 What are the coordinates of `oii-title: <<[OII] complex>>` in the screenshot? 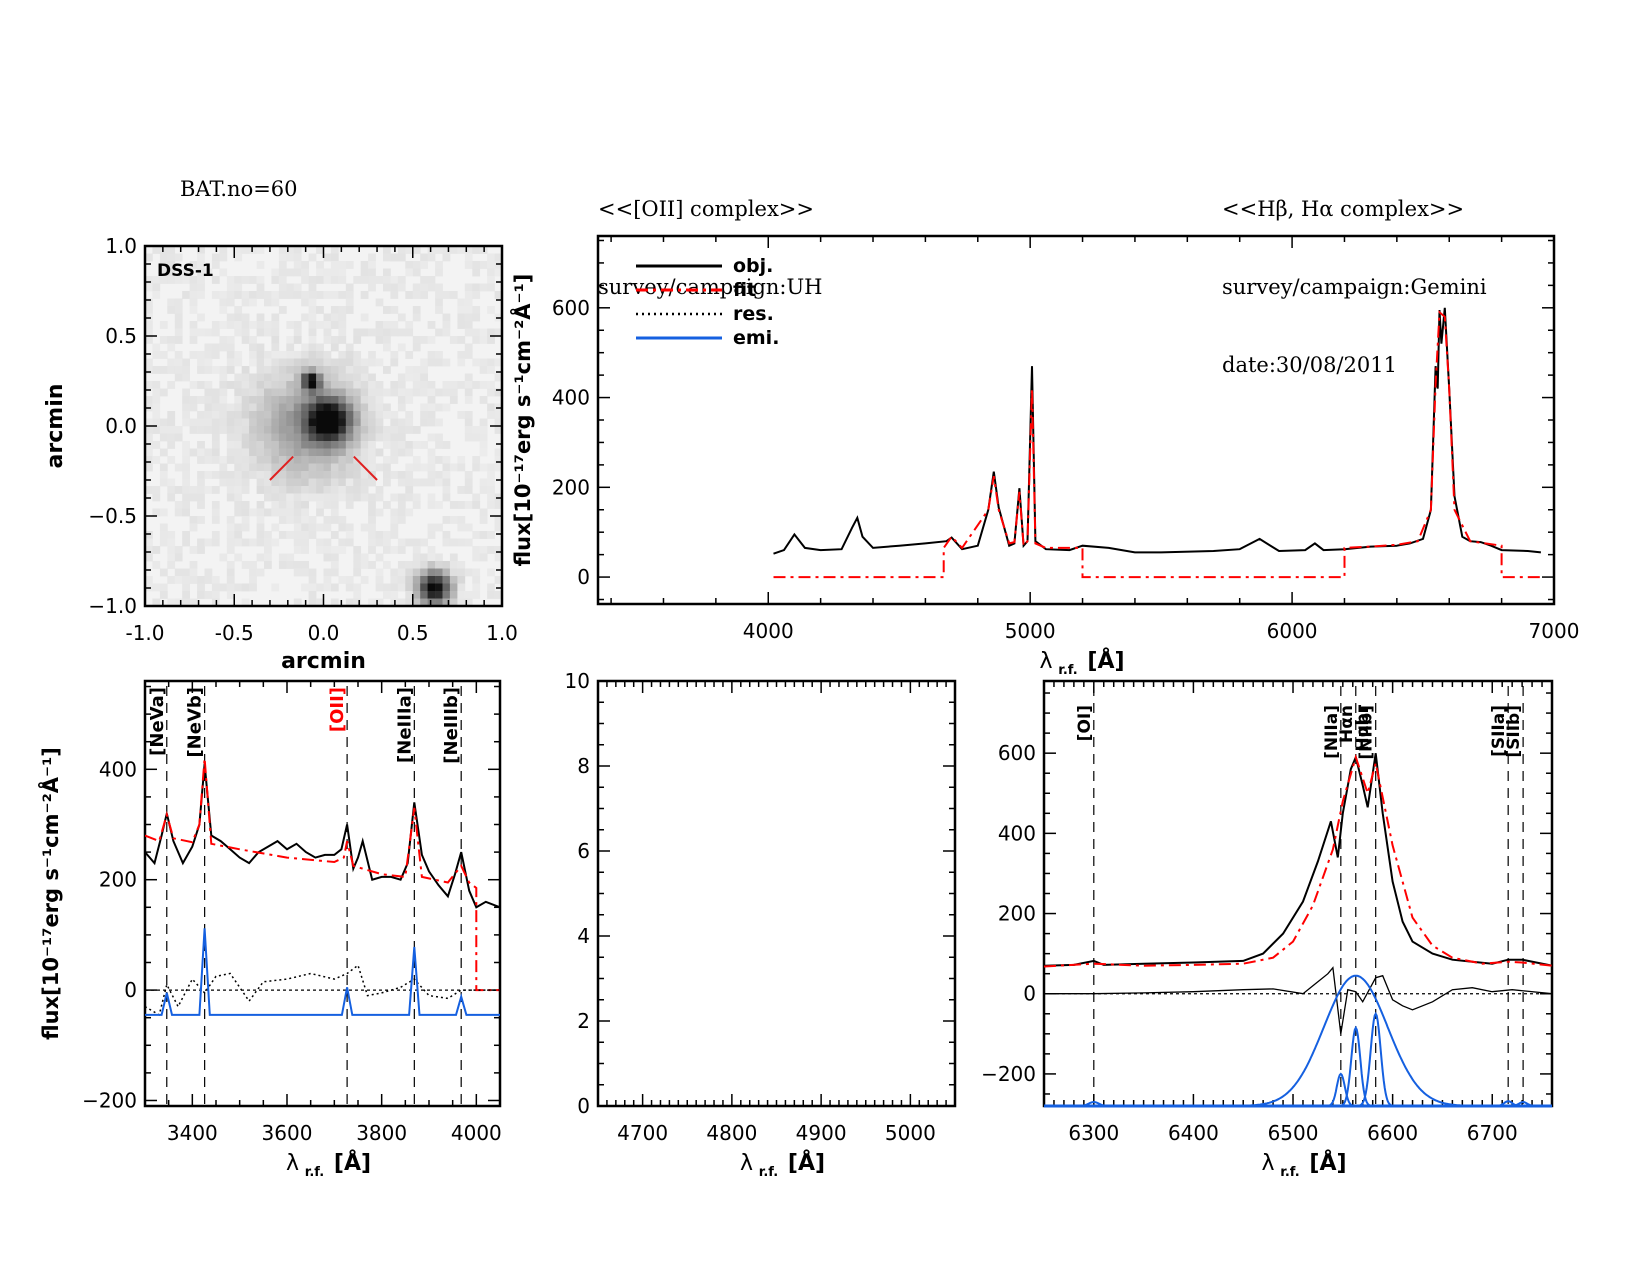 It's located at (706, 209).